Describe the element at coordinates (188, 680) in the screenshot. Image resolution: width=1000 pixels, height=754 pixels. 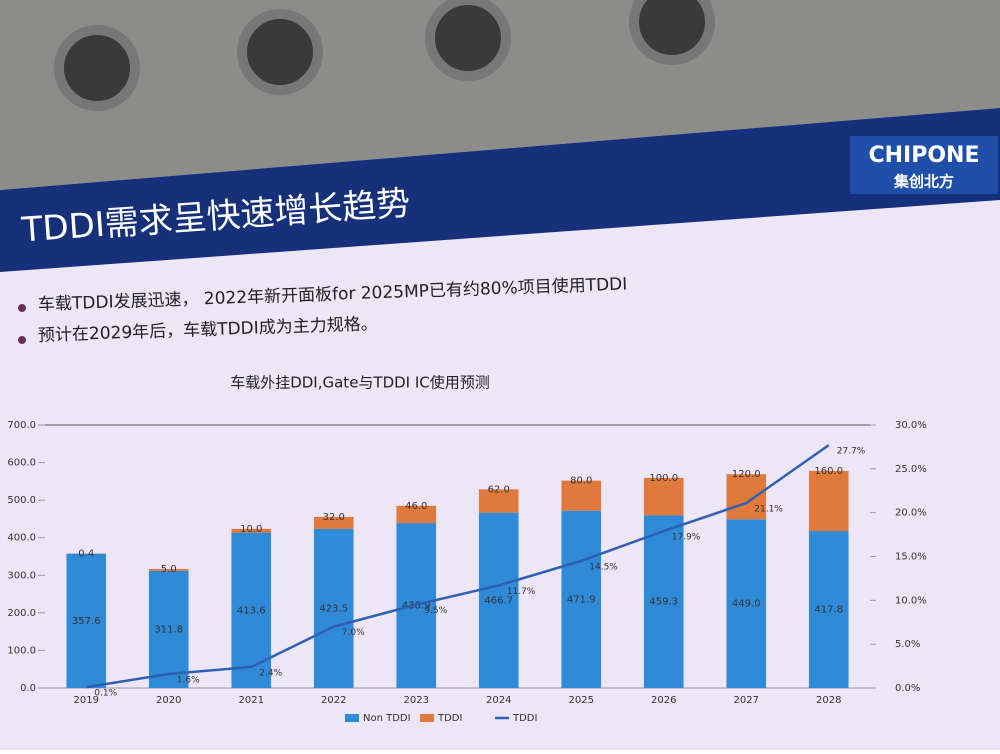
I see `data-label: 1.6%` at that location.